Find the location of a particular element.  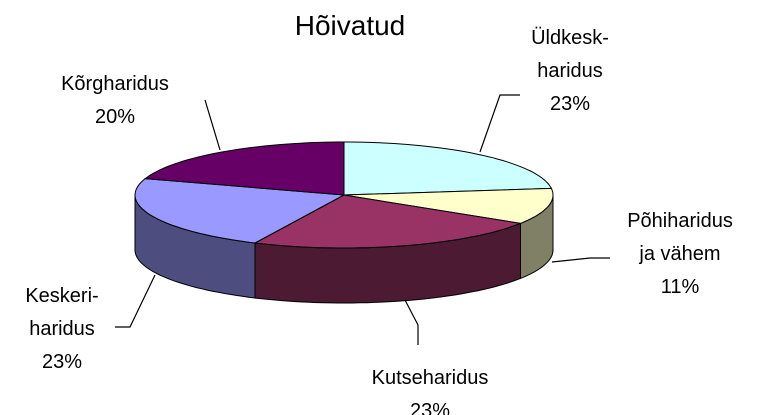

slice-label: Kutseharidus 23% is located at coordinates (430, 388).